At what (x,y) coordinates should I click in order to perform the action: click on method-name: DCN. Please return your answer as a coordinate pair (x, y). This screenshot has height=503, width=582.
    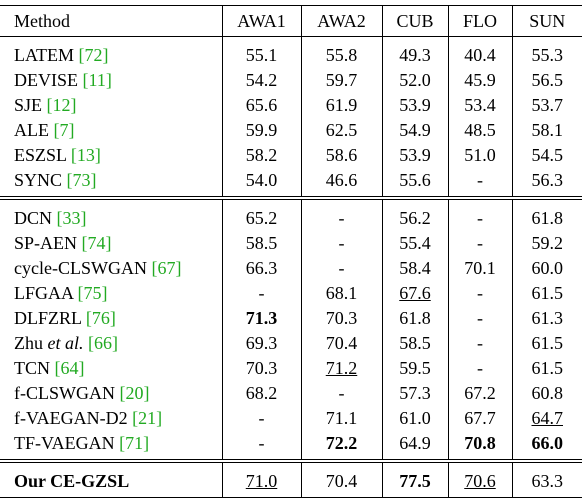
    Looking at the image, I should click on (33, 218).